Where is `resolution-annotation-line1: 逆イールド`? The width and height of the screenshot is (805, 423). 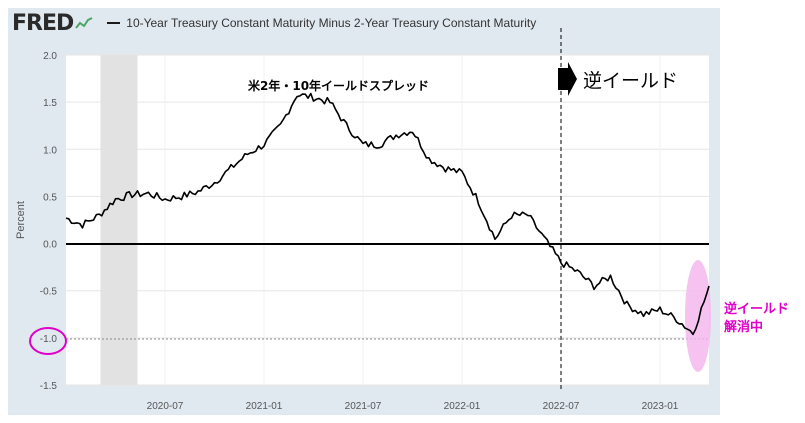
resolution-annotation-line1: 逆イールド is located at coordinates (756, 309).